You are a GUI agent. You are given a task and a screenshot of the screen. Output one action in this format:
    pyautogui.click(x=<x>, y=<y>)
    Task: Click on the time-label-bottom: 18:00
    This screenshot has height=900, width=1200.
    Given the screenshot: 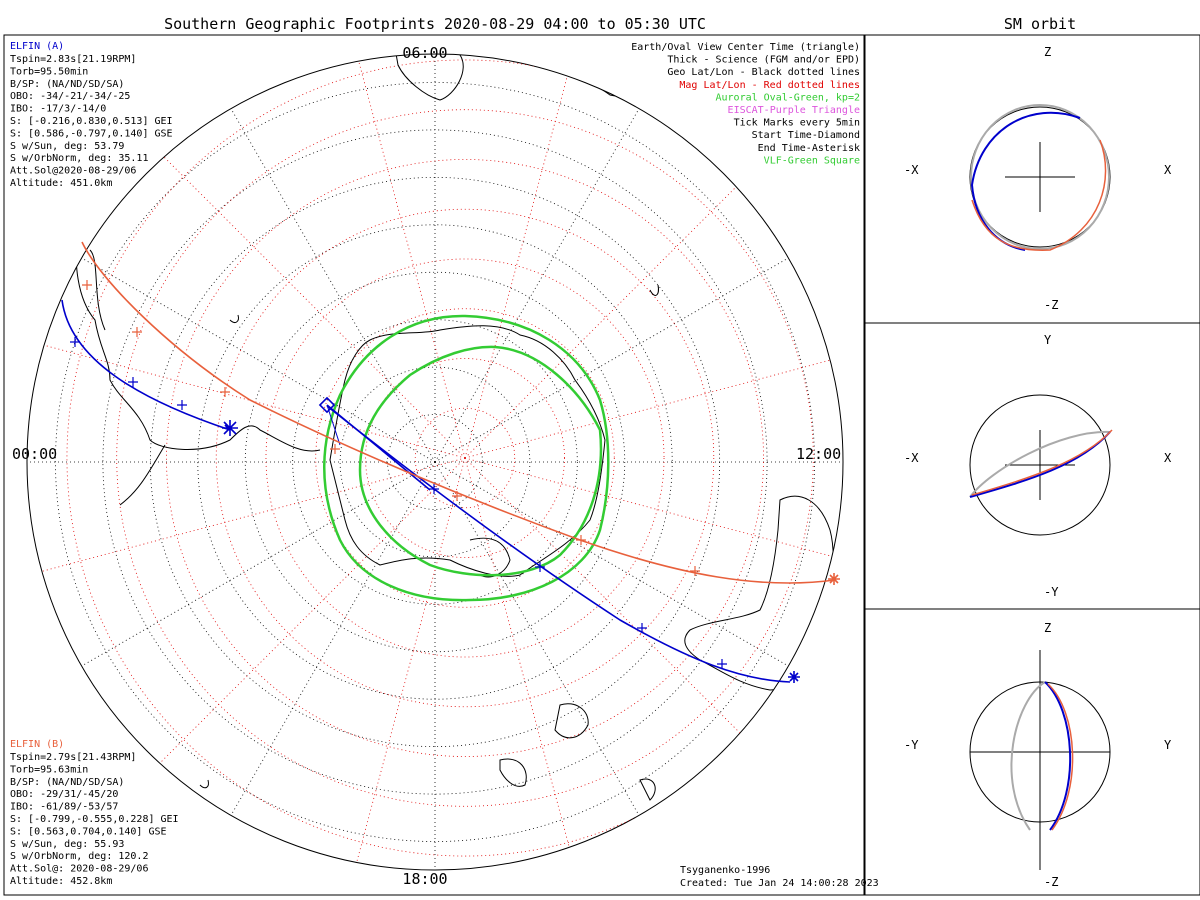 What is the action you would take?
    pyautogui.click(x=424, y=879)
    